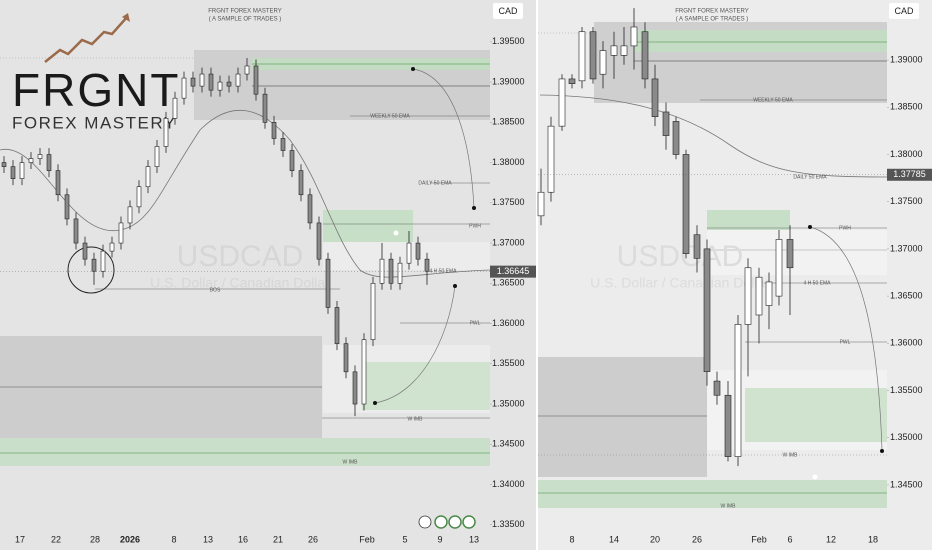  I want to click on annotation: PWL, so click(845, 342).